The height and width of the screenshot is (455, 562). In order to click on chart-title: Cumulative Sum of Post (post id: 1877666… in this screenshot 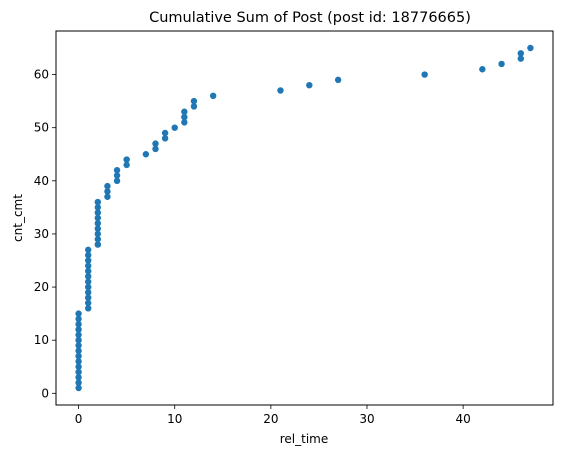, I will do `click(310, 18)`.